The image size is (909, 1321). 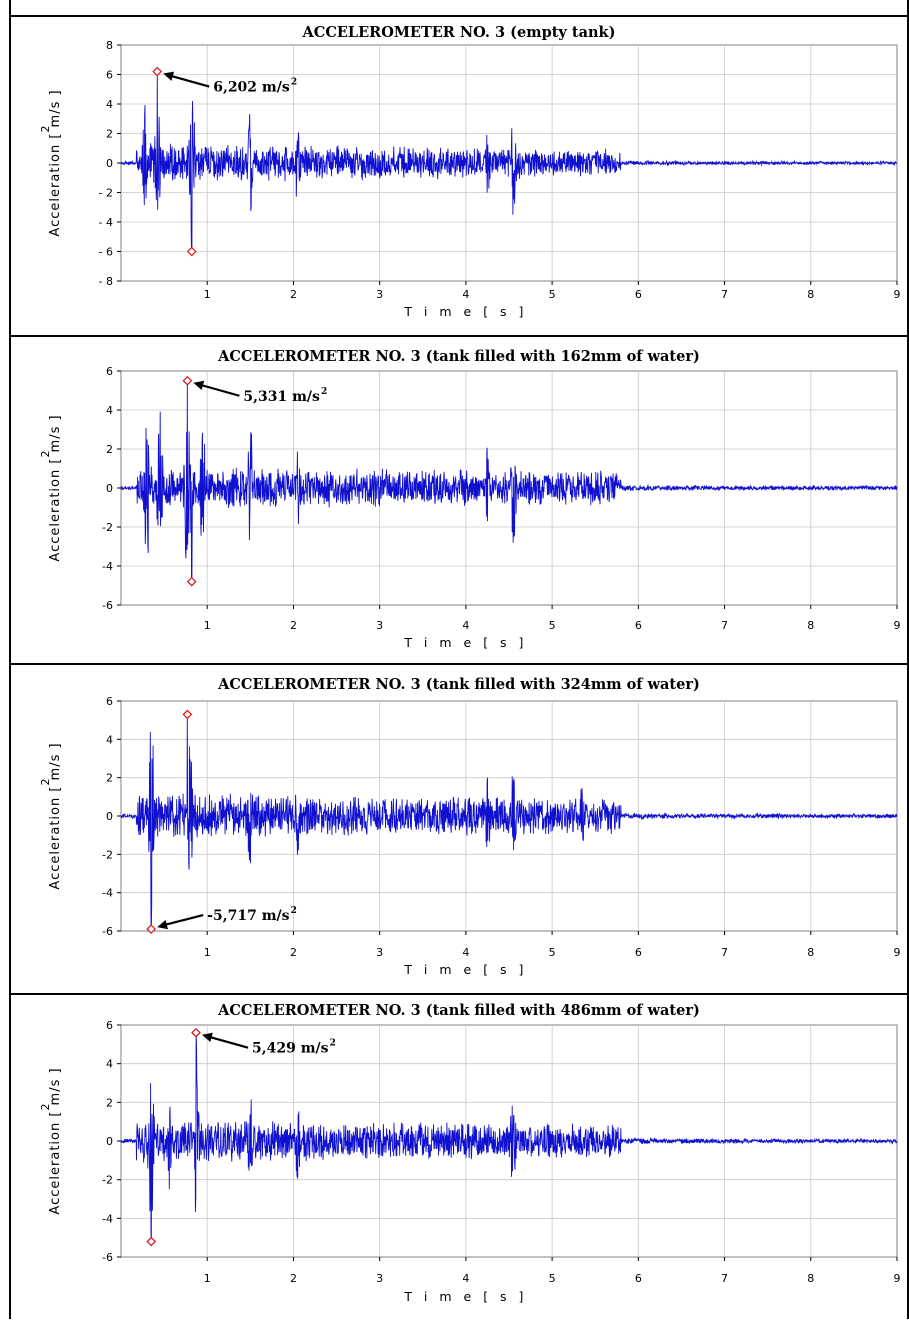 What do you see at coordinates (106, 252) in the screenshot?
I see `y-tick-label: - 6` at bounding box center [106, 252].